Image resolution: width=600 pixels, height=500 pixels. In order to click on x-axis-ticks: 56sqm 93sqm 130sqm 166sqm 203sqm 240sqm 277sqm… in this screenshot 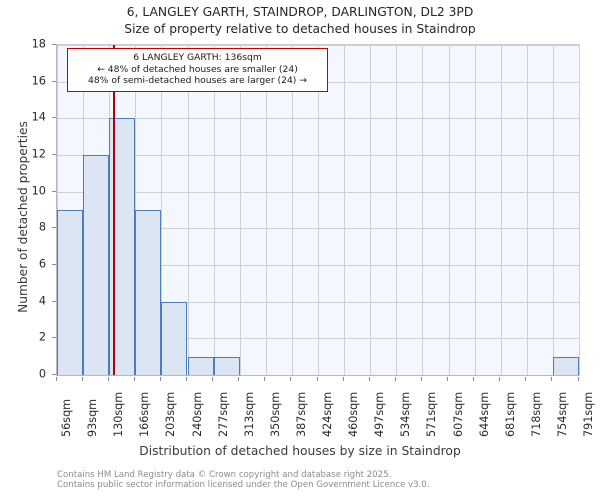, I will do `click(300, 408)`.